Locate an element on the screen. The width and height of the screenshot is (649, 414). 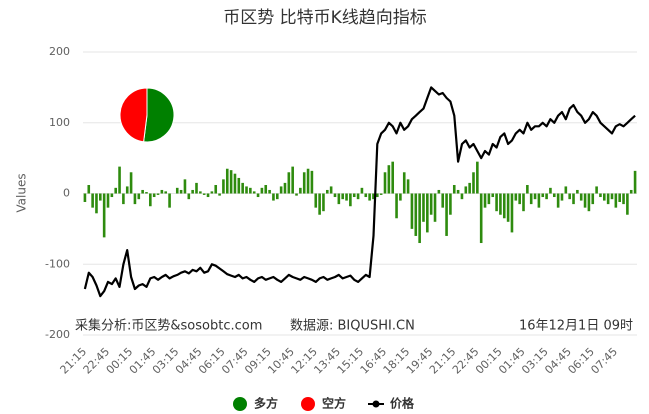
y-axis-label: Values is located at coordinates (22, 192).